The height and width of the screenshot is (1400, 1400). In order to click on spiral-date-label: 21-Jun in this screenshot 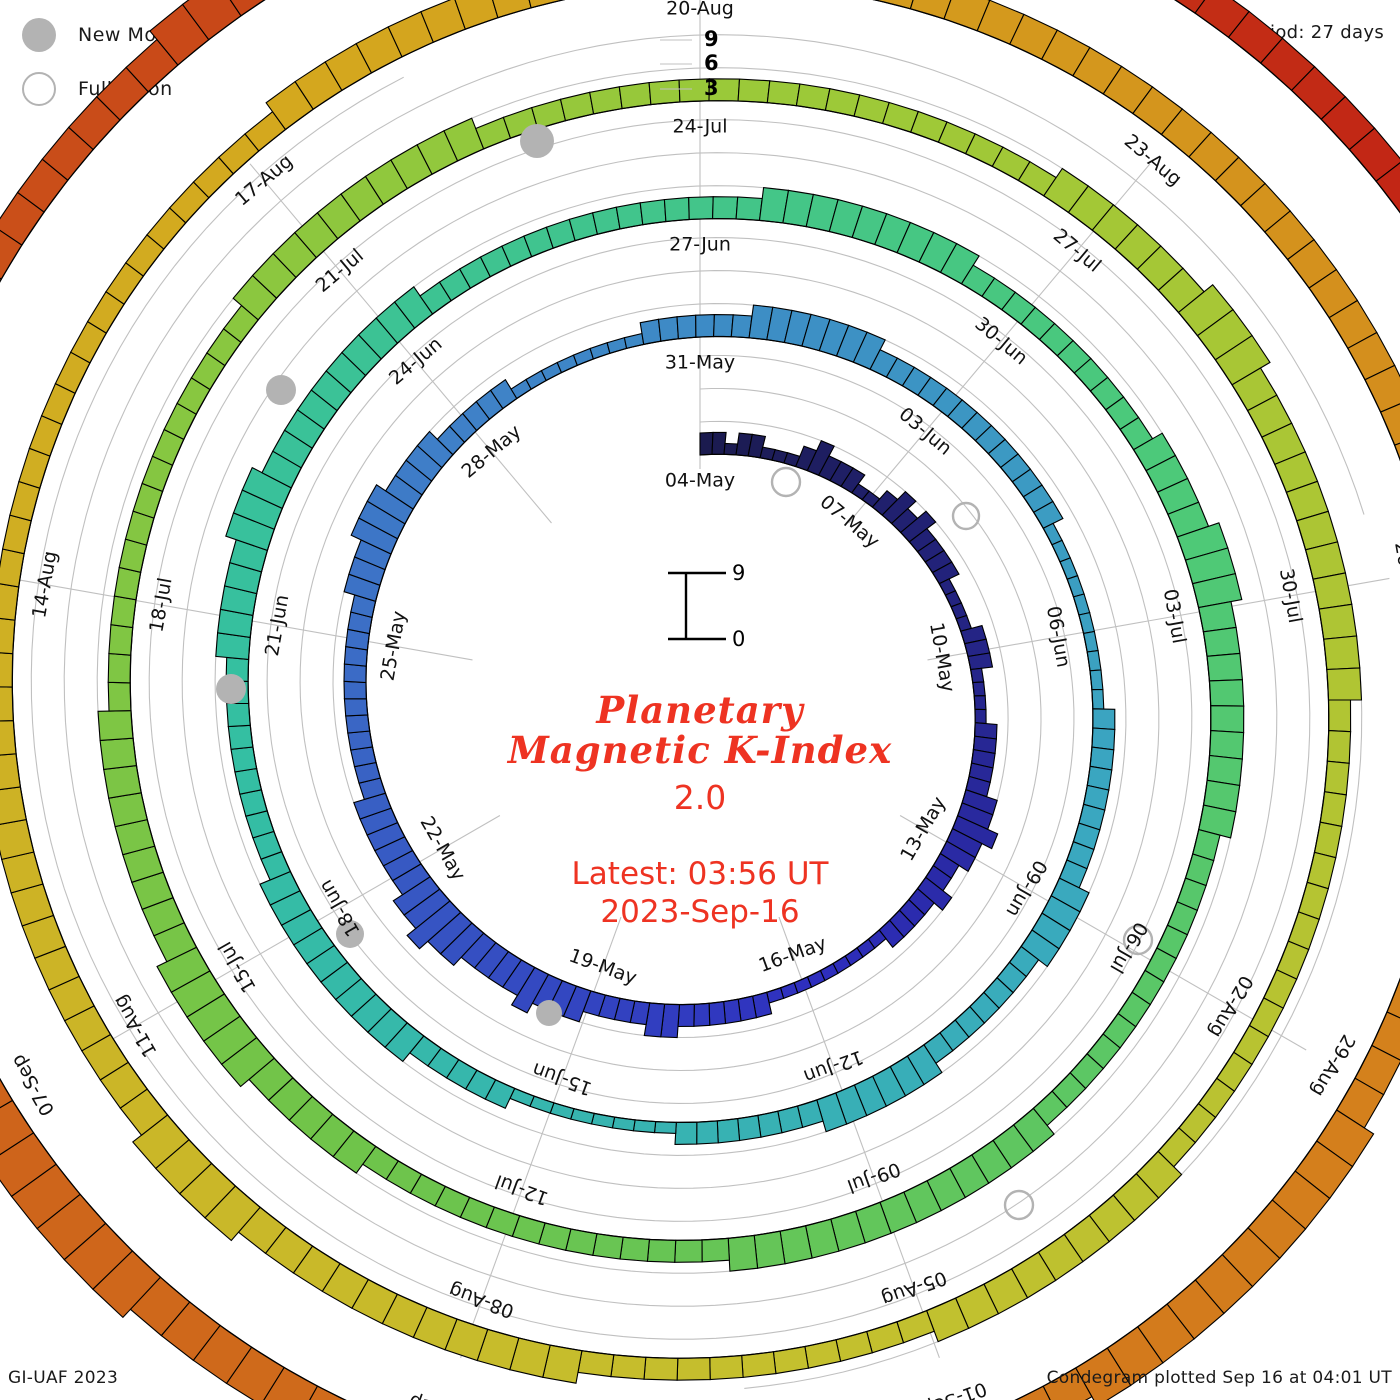, I will do `click(277, 625)`.